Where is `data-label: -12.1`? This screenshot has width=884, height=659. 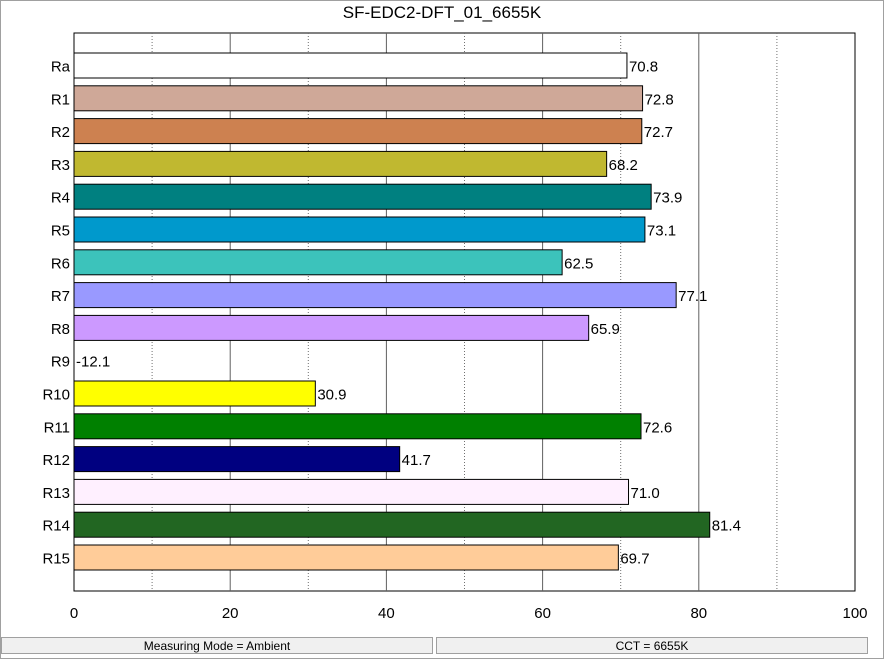 data-label: -12.1 is located at coordinates (93, 362).